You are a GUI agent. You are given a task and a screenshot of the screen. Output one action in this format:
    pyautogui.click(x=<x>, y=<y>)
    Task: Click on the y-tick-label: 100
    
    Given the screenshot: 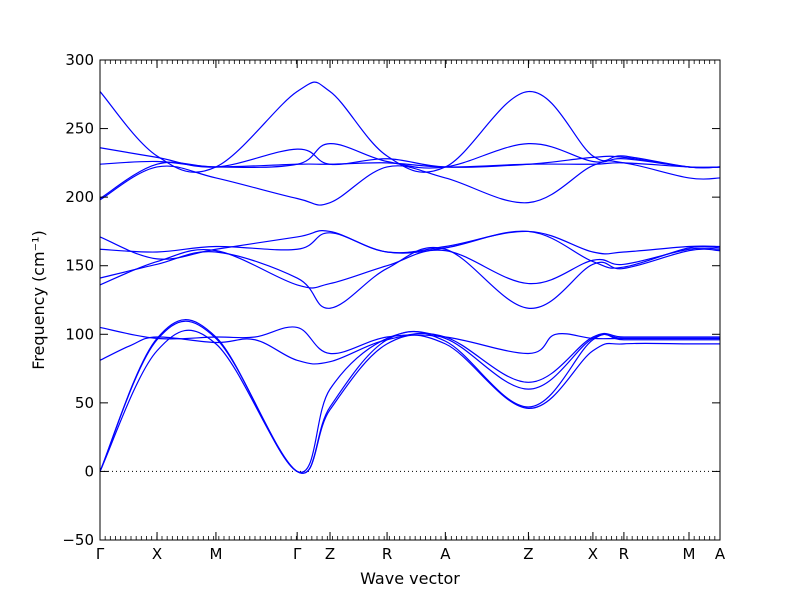 What is the action you would take?
    pyautogui.click(x=79, y=334)
    